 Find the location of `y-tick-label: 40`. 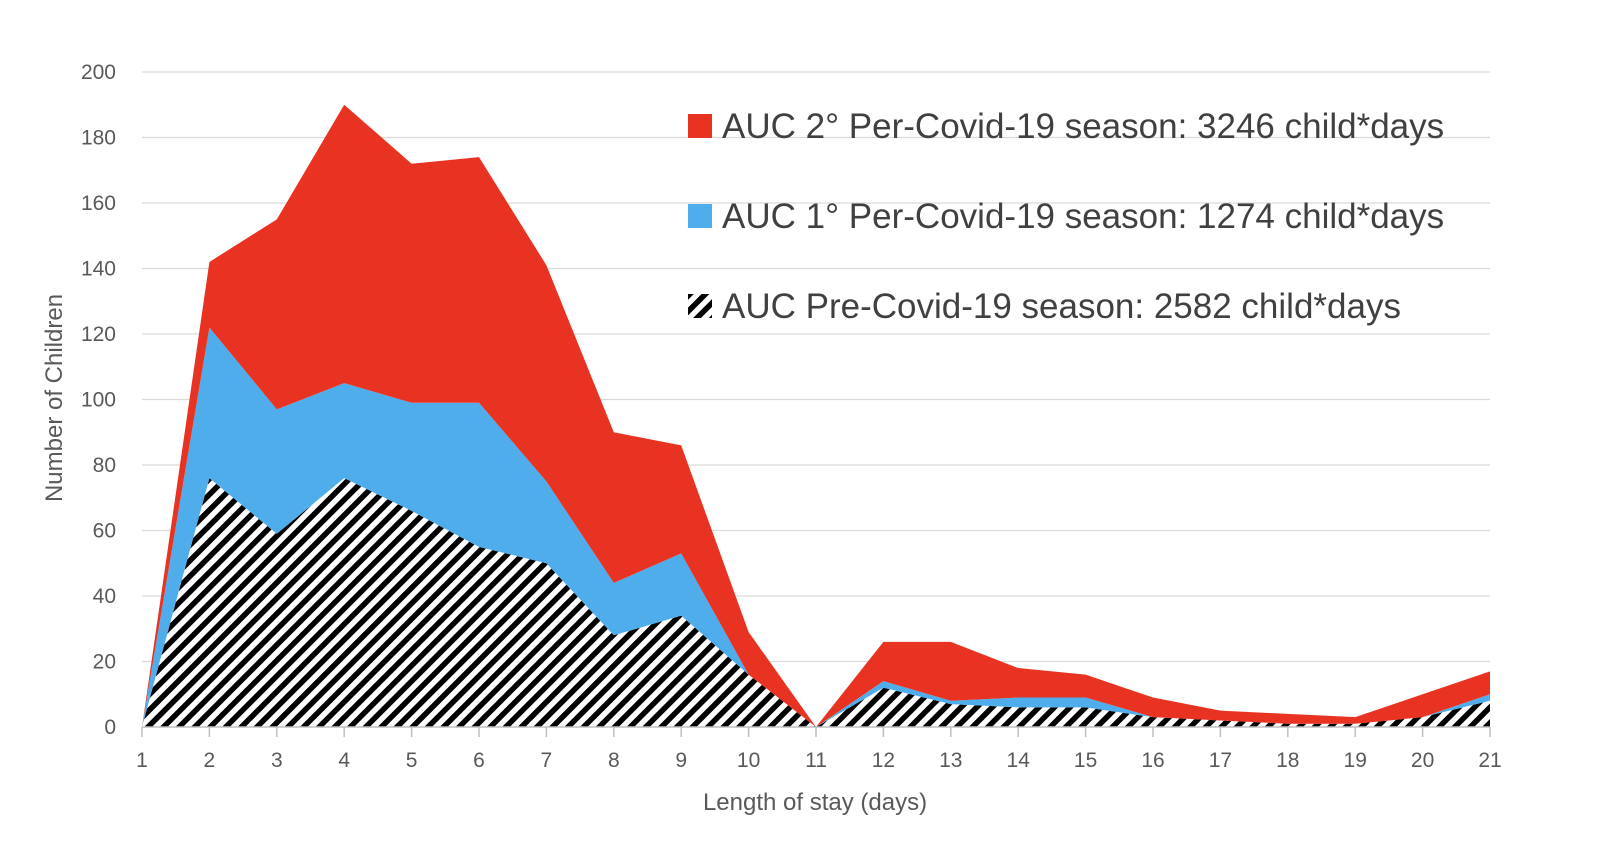

y-tick-label: 40 is located at coordinates (104, 596).